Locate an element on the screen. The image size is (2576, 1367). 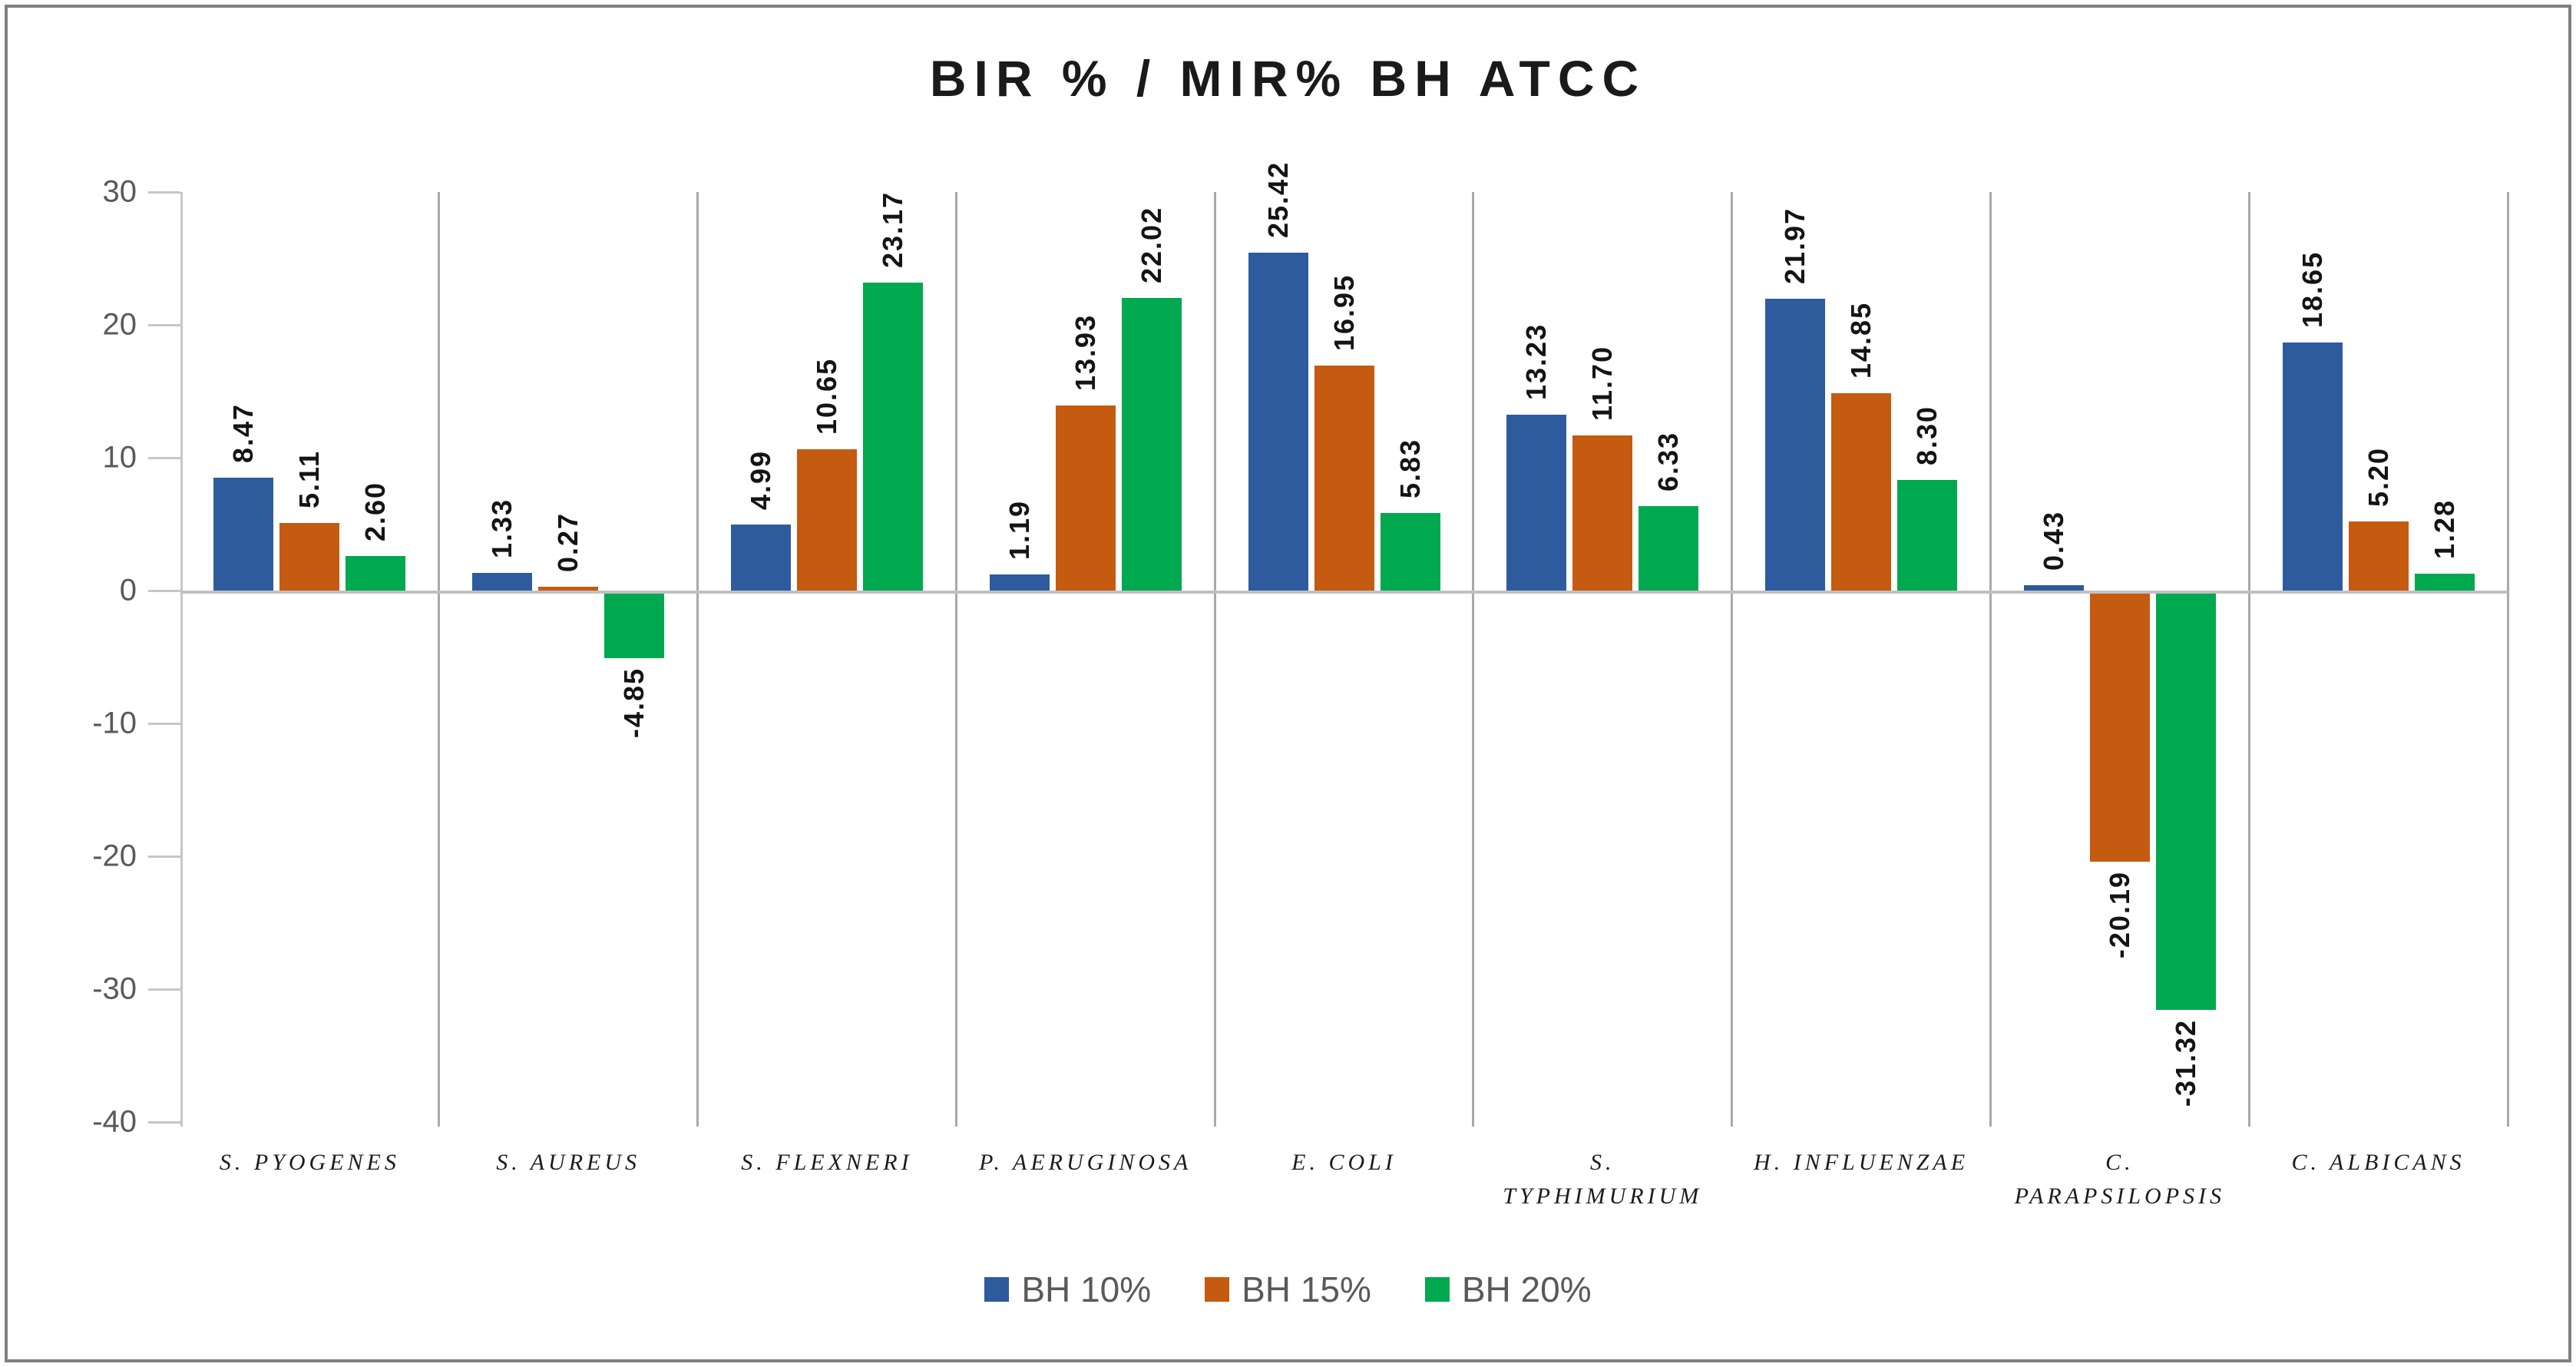
bar-value-label: 23.17 is located at coordinates (893, 231).